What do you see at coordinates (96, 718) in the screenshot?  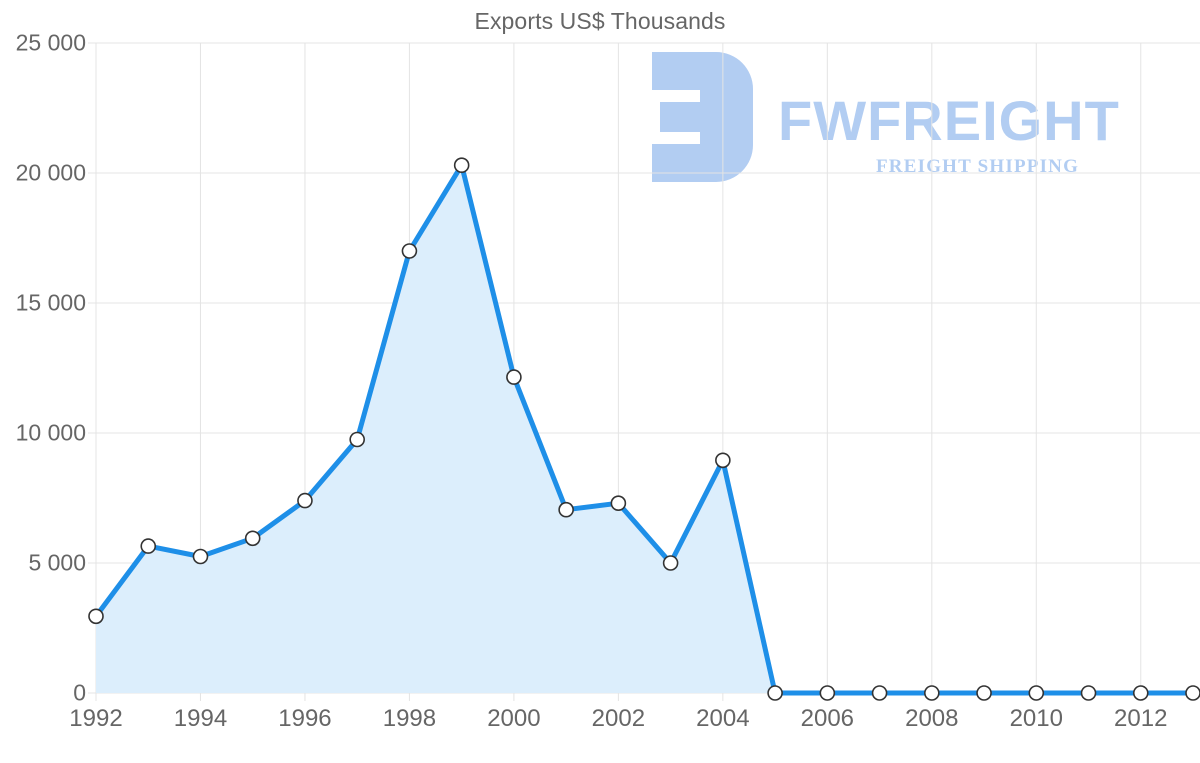 I see `x-tick-label: 1992` at bounding box center [96, 718].